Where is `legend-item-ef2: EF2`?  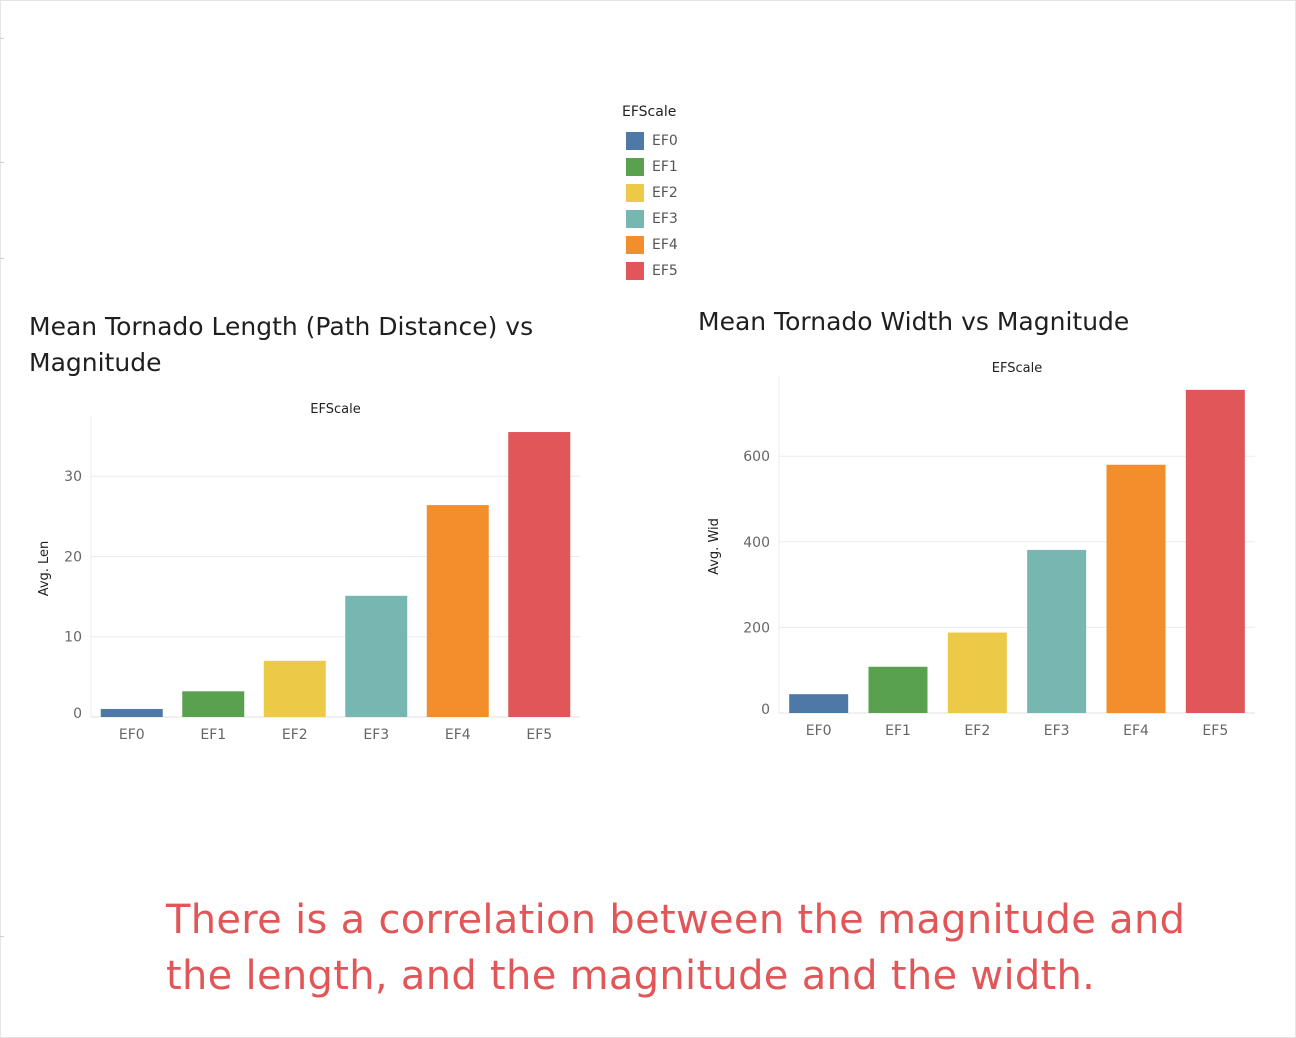
legend-item-ef2: EF2 is located at coordinates (650, 193).